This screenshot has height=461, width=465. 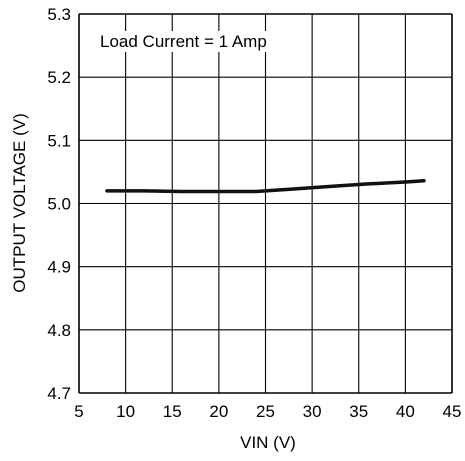 What do you see at coordinates (59, 330) in the screenshot?
I see `y-tick-label: 4.8` at bounding box center [59, 330].